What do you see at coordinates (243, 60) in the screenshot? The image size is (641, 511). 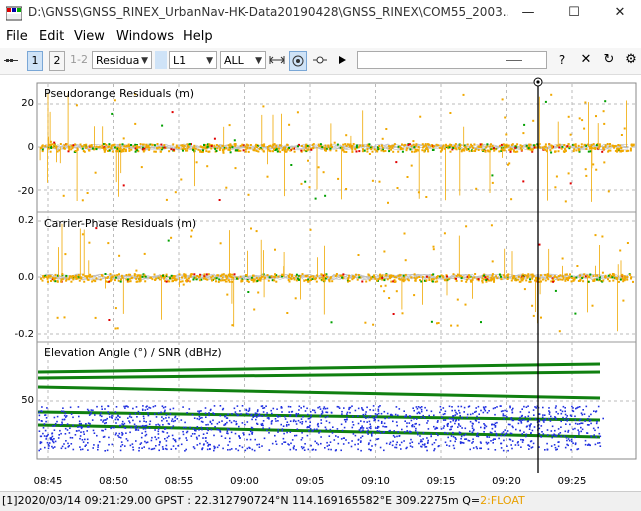 I see `satellite-select: ALL ▼` at bounding box center [243, 60].